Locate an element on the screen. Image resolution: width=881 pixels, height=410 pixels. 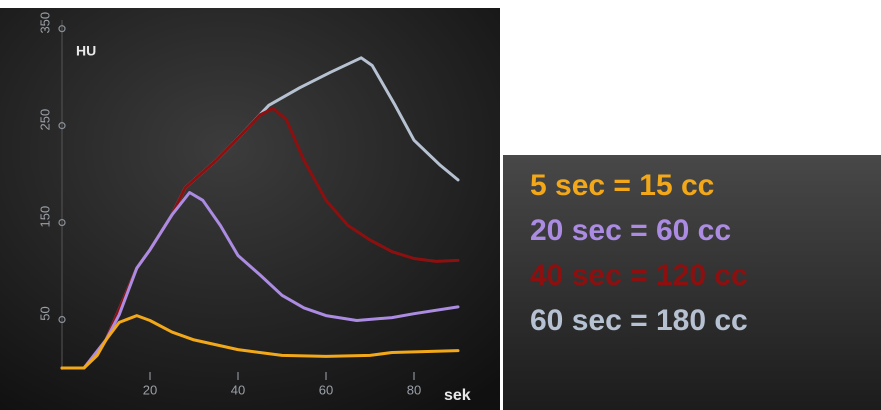
x-tick-label: 20 is located at coordinates (150, 389).